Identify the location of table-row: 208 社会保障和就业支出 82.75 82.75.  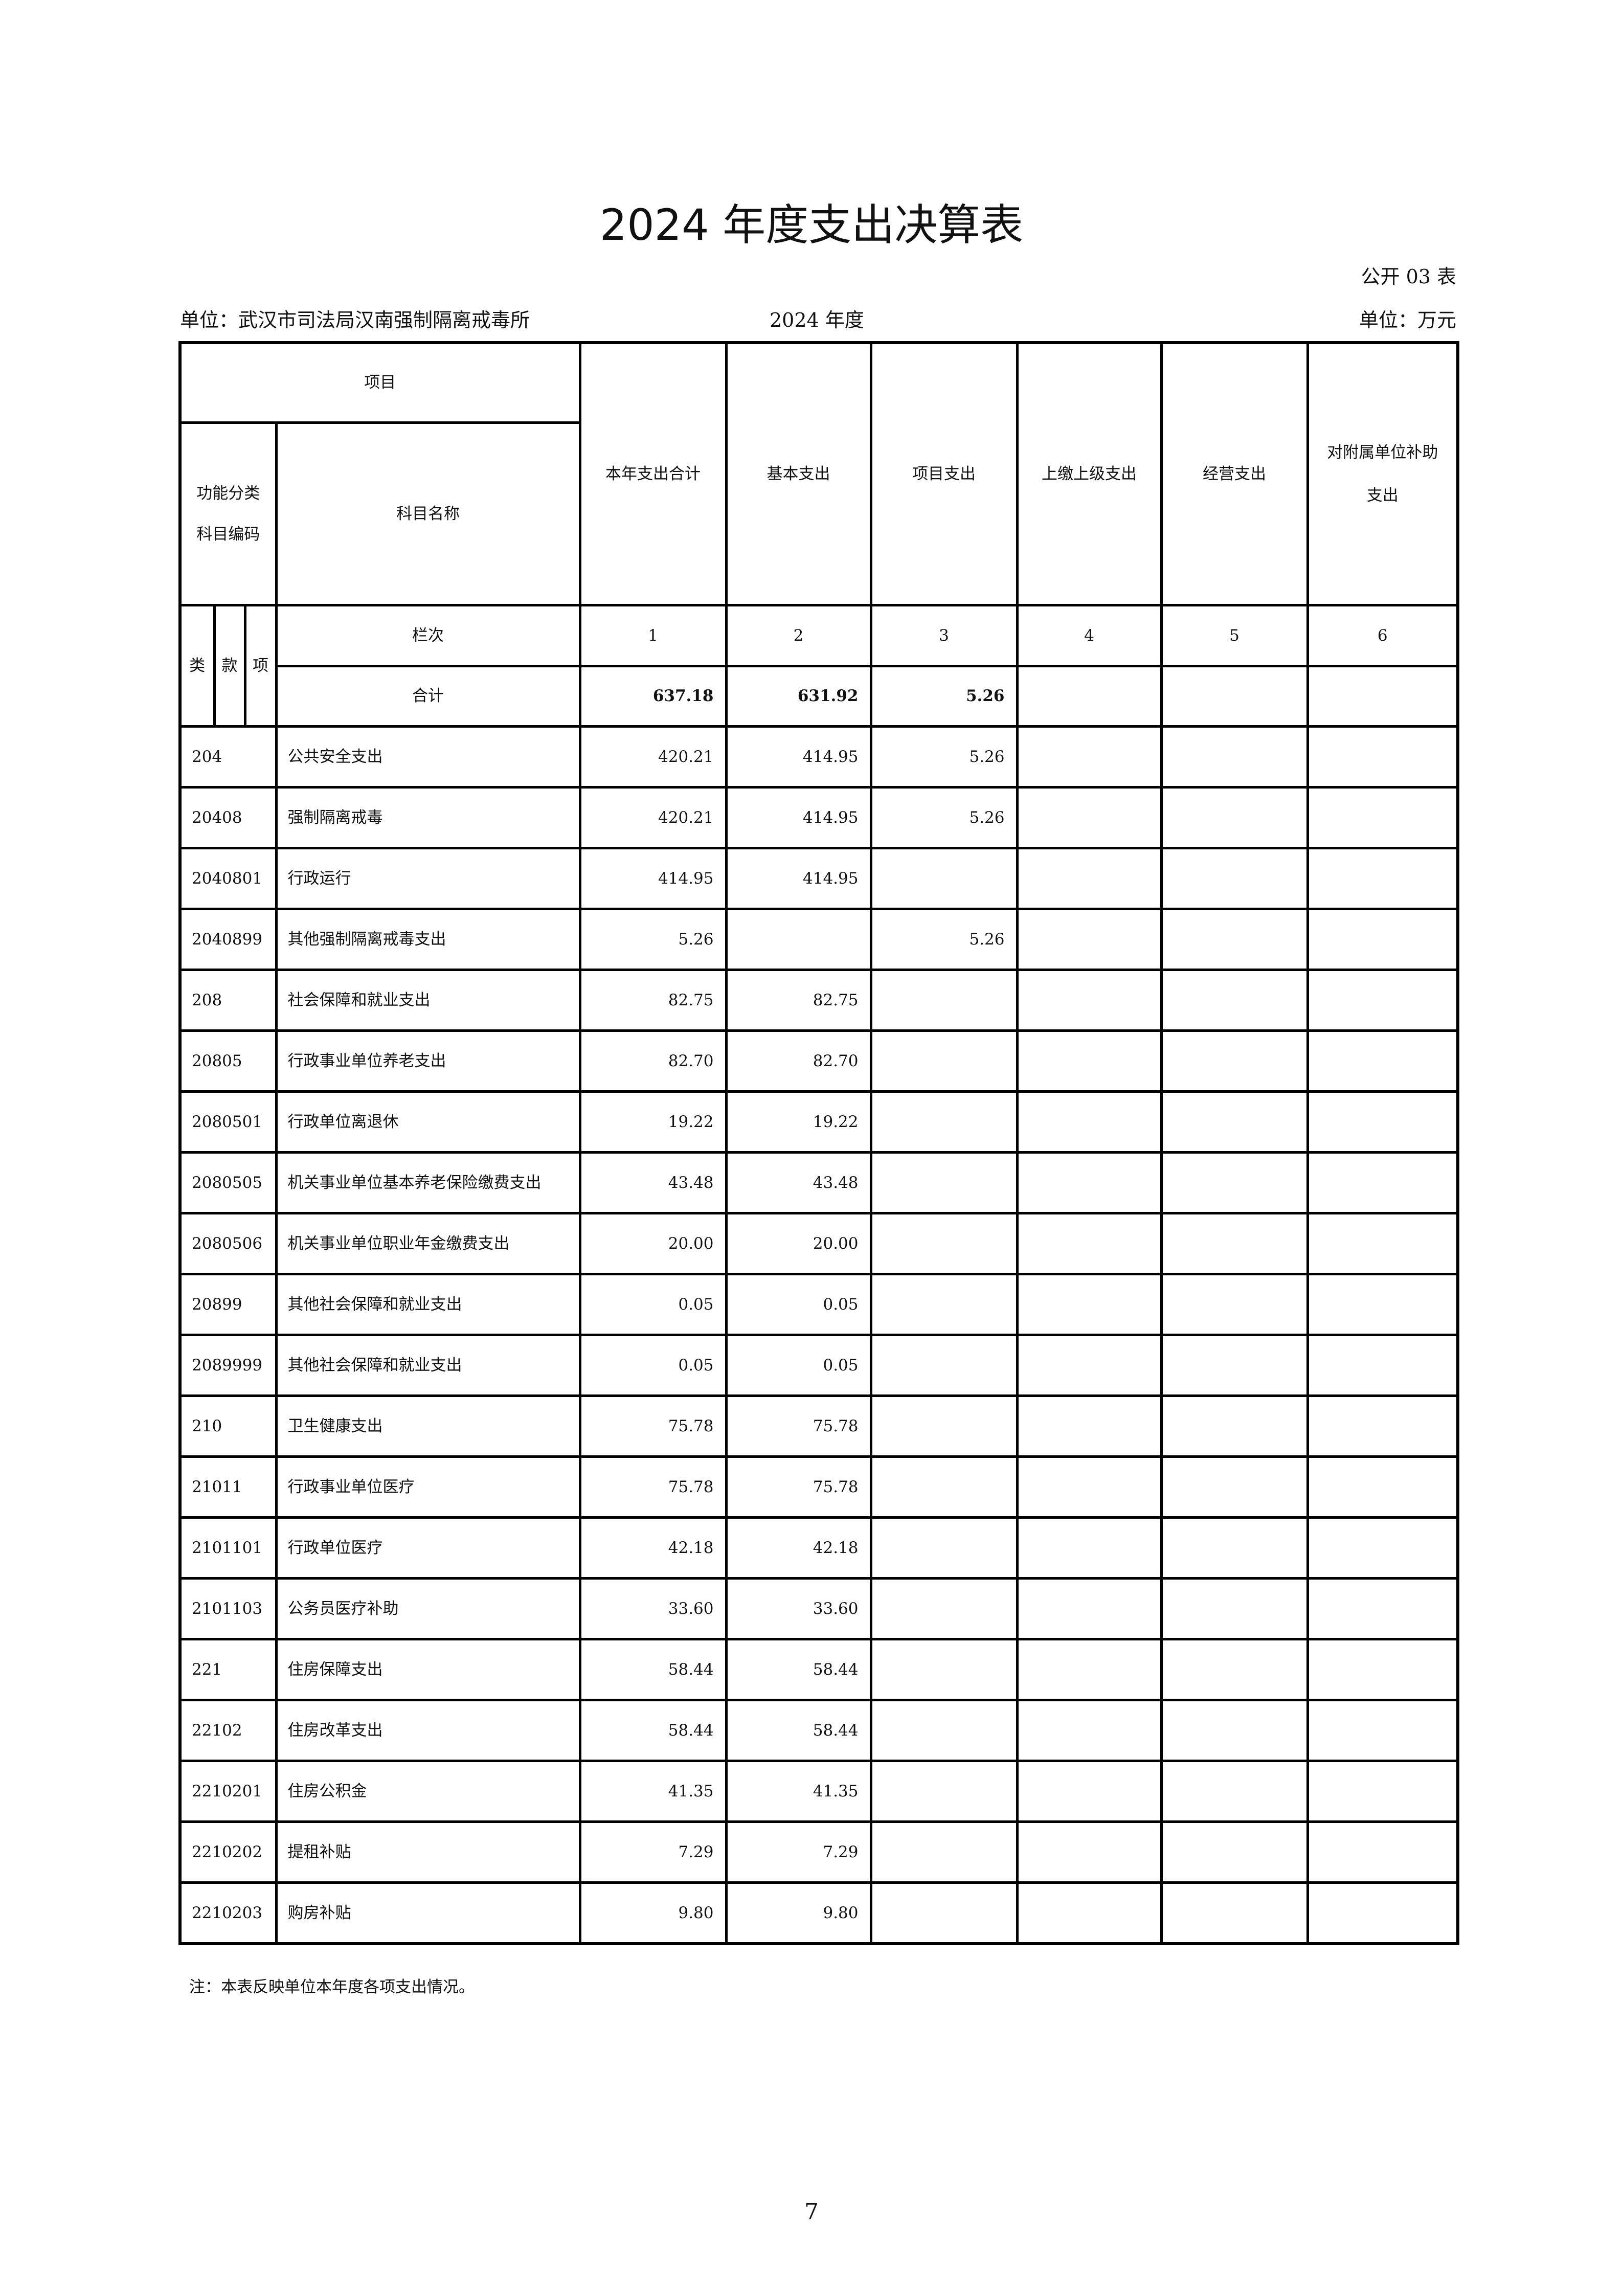
(819, 1000).